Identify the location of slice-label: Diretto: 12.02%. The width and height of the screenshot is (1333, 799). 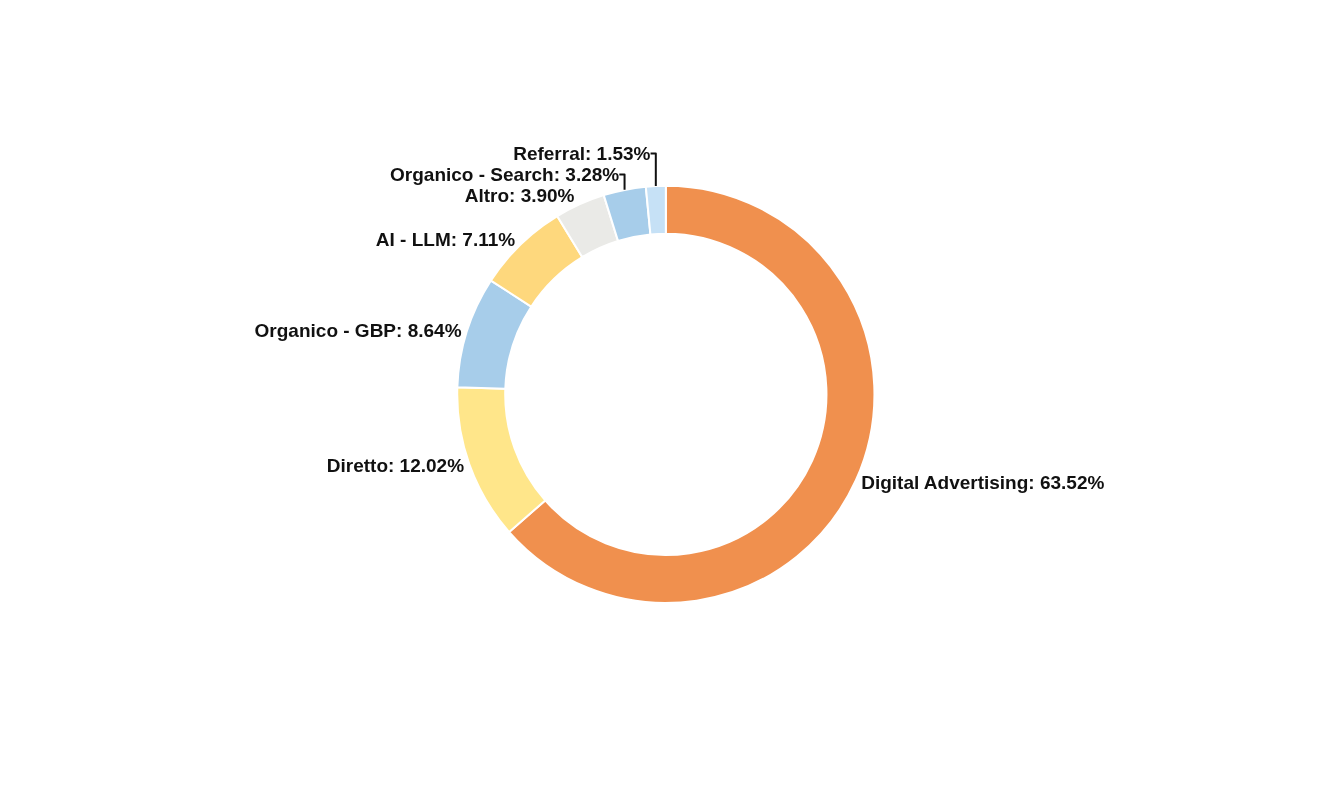
(395, 466).